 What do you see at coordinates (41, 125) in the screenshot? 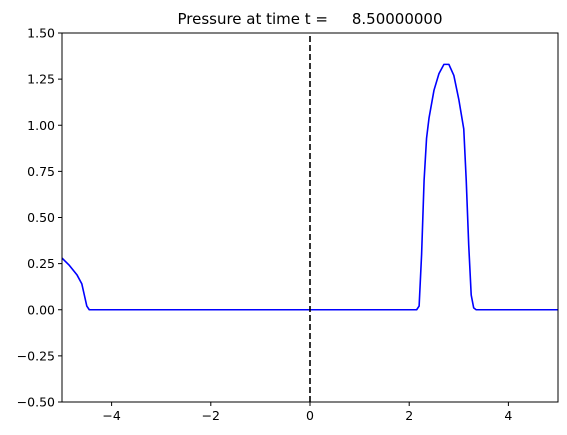
I see `y-tick-label: 1.00` at bounding box center [41, 125].